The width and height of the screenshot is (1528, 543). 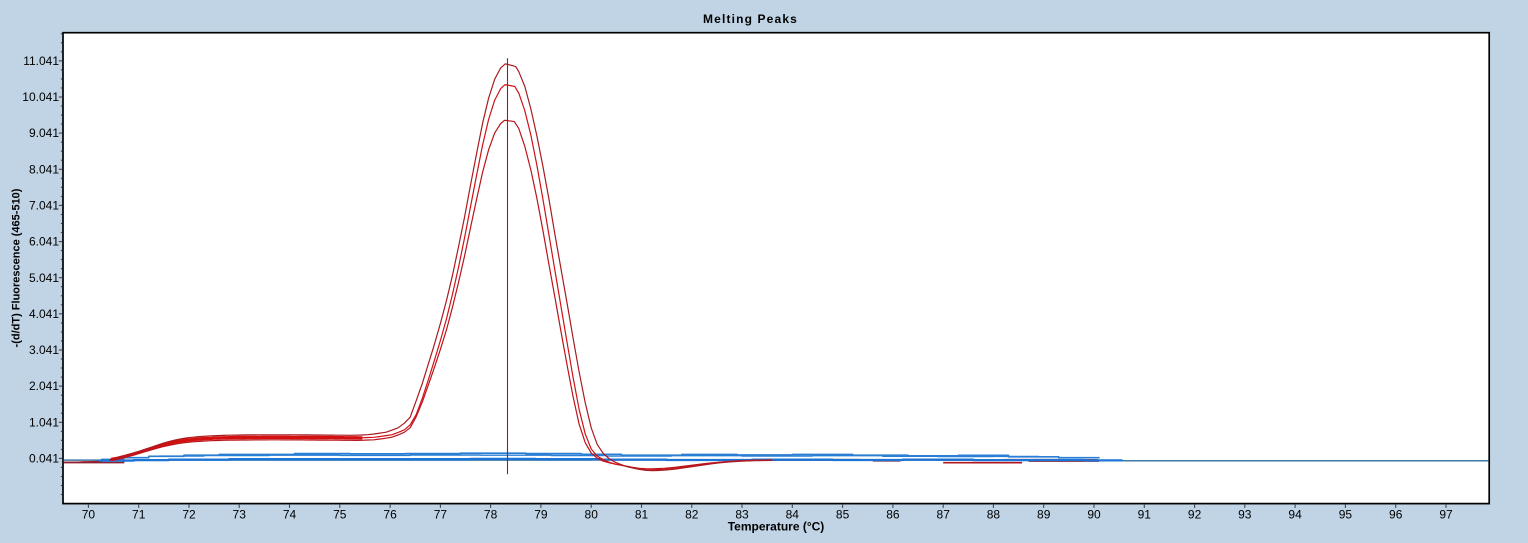 What do you see at coordinates (139, 515) in the screenshot?
I see `svg-text: 71` at bounding box center [139, 515].